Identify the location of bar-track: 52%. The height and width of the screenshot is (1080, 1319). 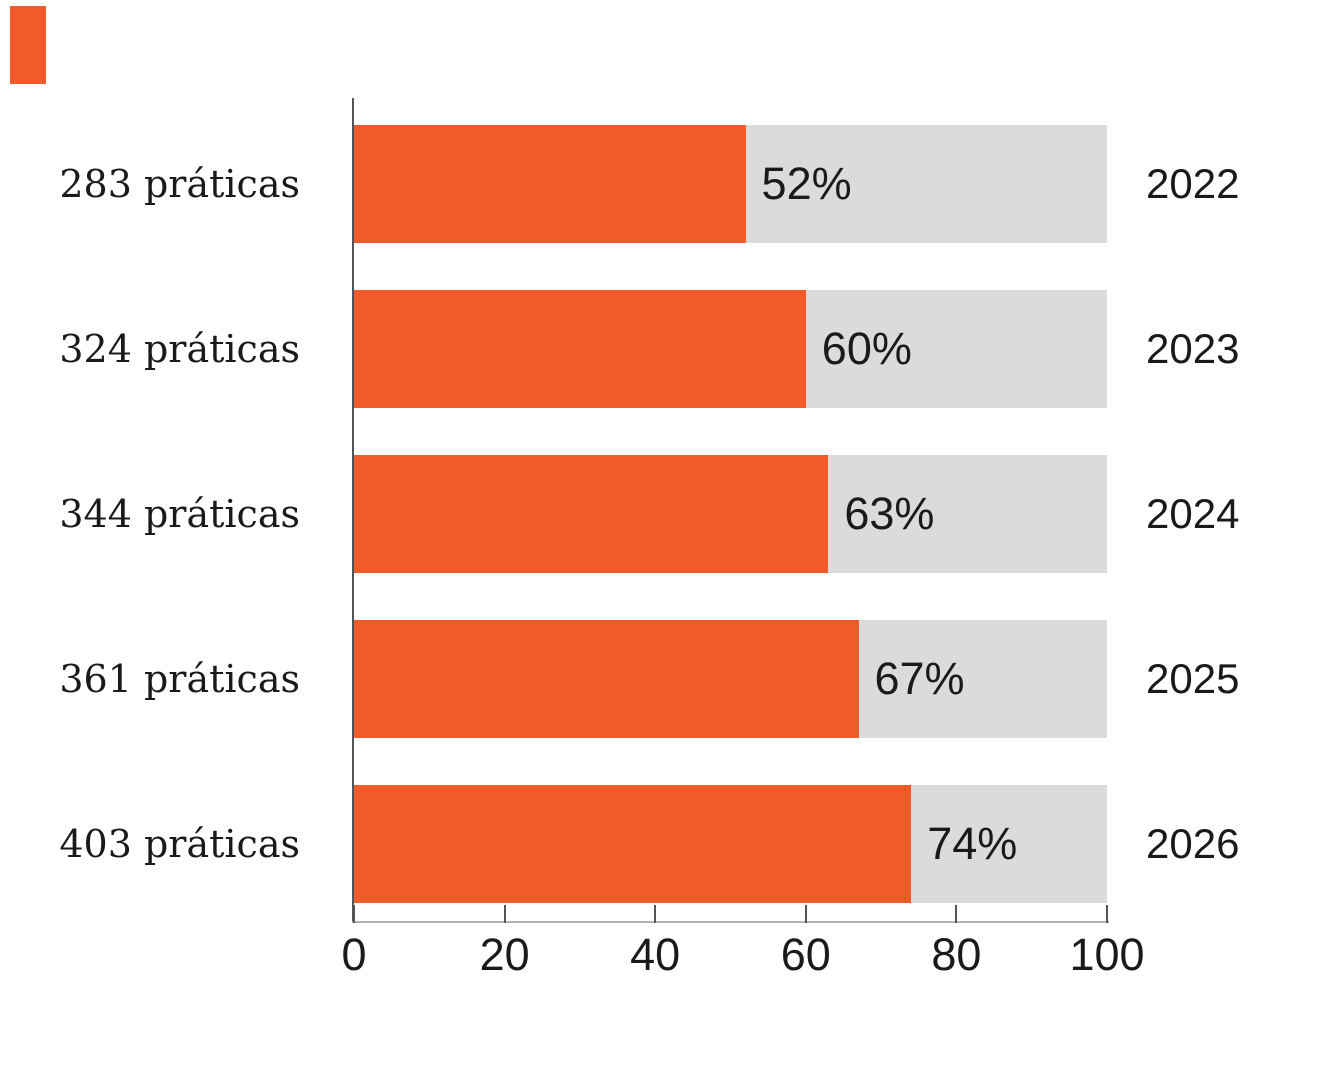
(730, 184).